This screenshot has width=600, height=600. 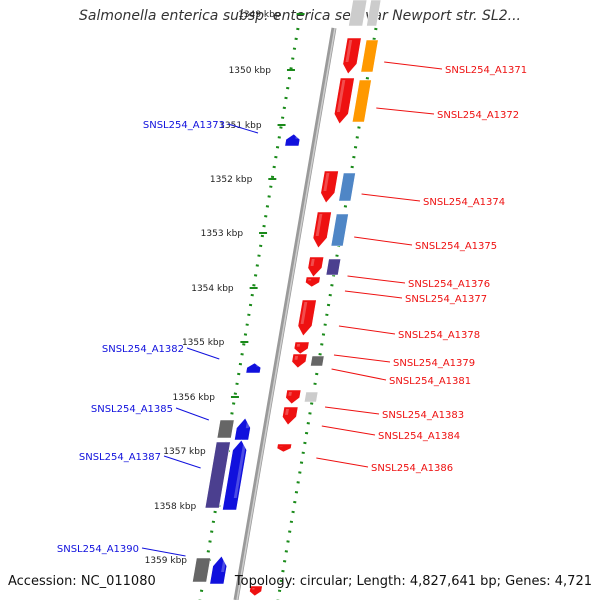 What do you see at coordinates (212, 289) in the screenshot?
I see `kbp-label: 1354 kbp` at bounding box center [212, 289].